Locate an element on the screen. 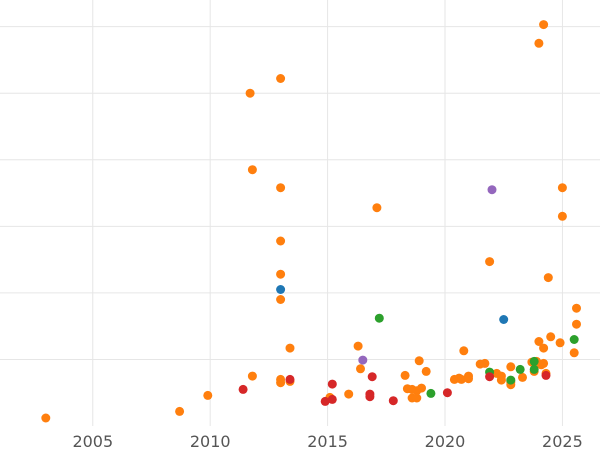 The height and width of the screenshot is (450, 600). x-tick-label: 2005 is located at coordinates (92, 441).